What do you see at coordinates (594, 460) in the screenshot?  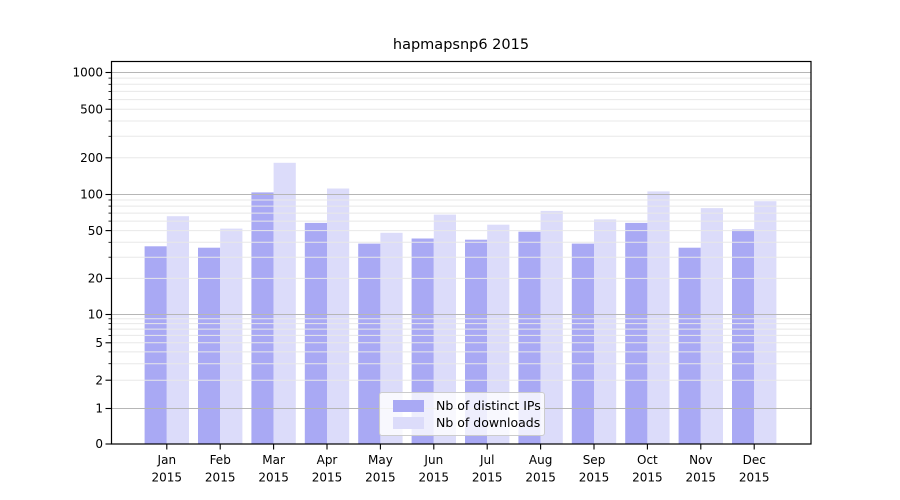 I see `x-tick-label-month: Sep` at bounding box center [594, 460].